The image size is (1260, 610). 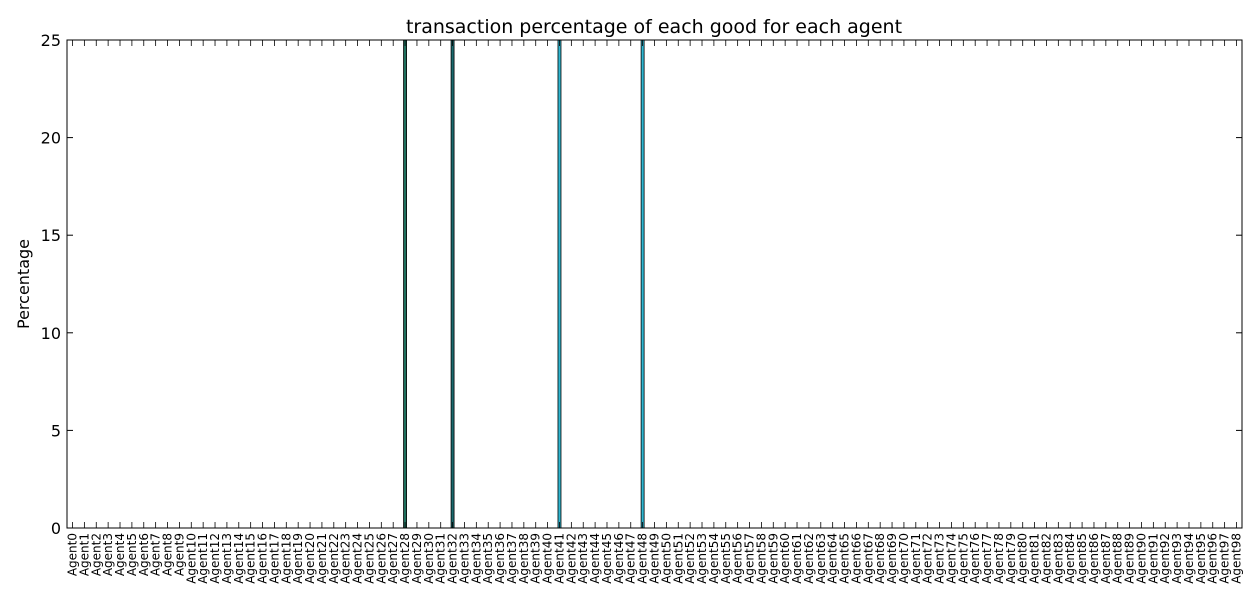 What do you see at coordinates (904, 558) in the screenshot?
I see `x-tick-label: Agent70` at bounding box center [904, 558].